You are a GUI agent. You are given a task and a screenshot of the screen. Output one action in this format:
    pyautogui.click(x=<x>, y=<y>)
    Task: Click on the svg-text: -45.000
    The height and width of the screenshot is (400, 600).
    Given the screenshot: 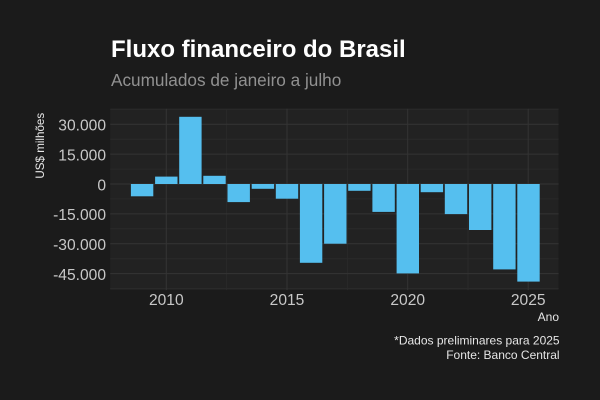 What is the action you would take?
    pyautogui.click(x=79, y=275)
    